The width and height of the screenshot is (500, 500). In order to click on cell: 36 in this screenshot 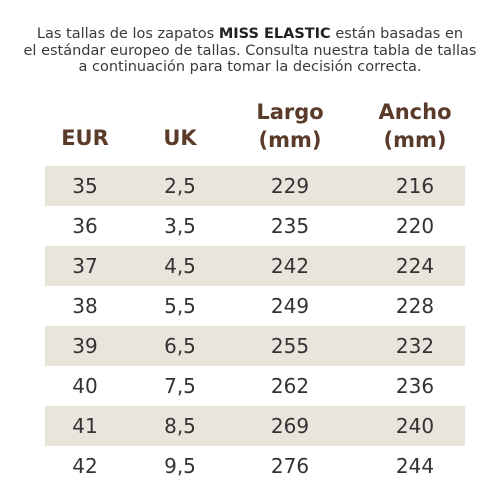, I will do `click(85, 226)`.